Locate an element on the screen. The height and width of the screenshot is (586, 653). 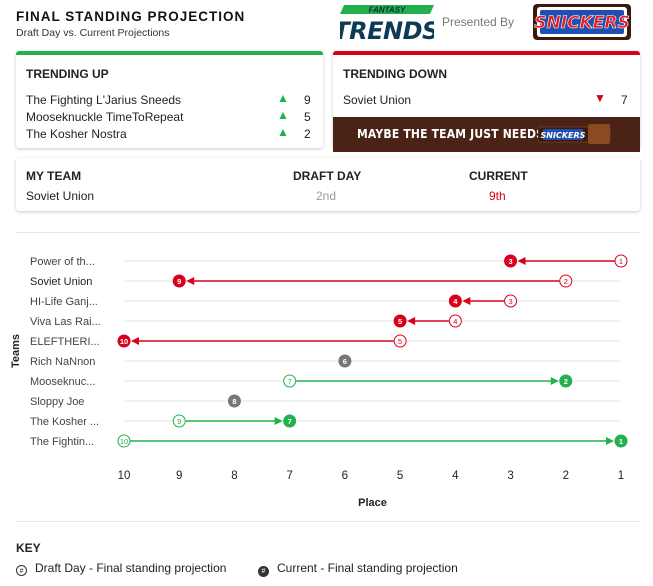
y-axis-title: Teams is located at coordinates (16, 351).